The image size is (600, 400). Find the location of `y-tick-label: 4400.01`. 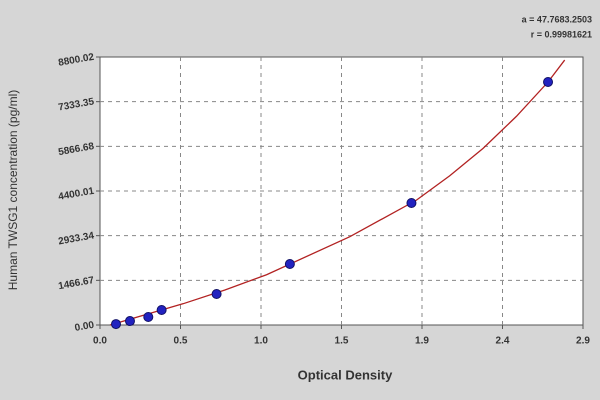

y-tick-label: 4400.01 is located at coordinates (76, 194).